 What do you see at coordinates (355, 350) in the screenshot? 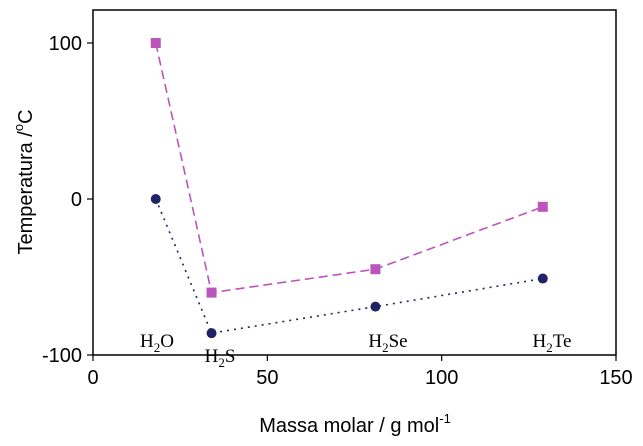
I see `annotation-layer: H2O H2S H2Se H2Te` at bounding box center [355, 350].